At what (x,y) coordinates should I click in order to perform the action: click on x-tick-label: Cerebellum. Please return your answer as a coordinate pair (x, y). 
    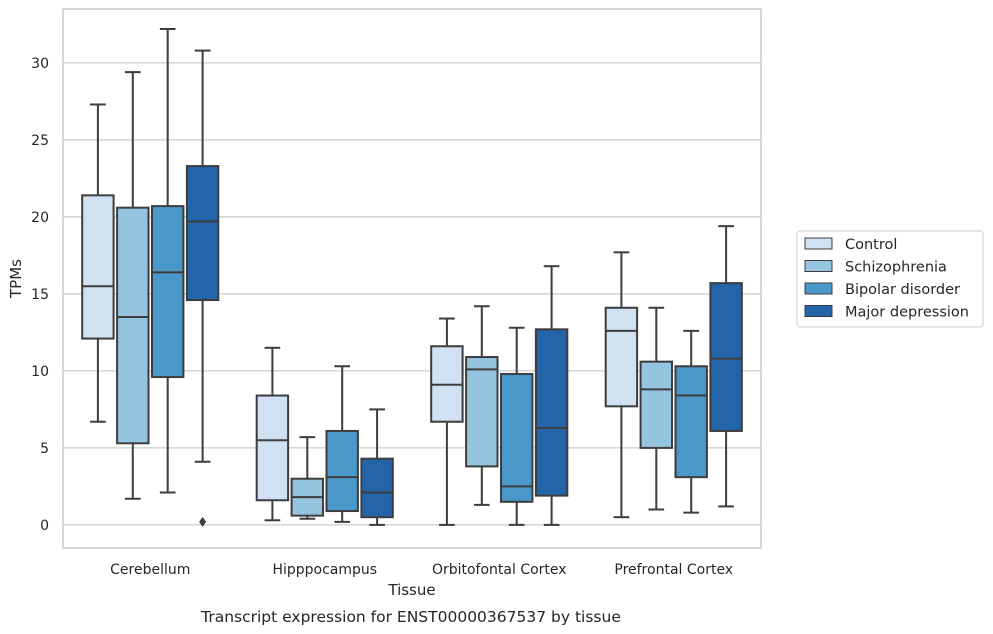
    Looking at the image, I should click on (150, 570).